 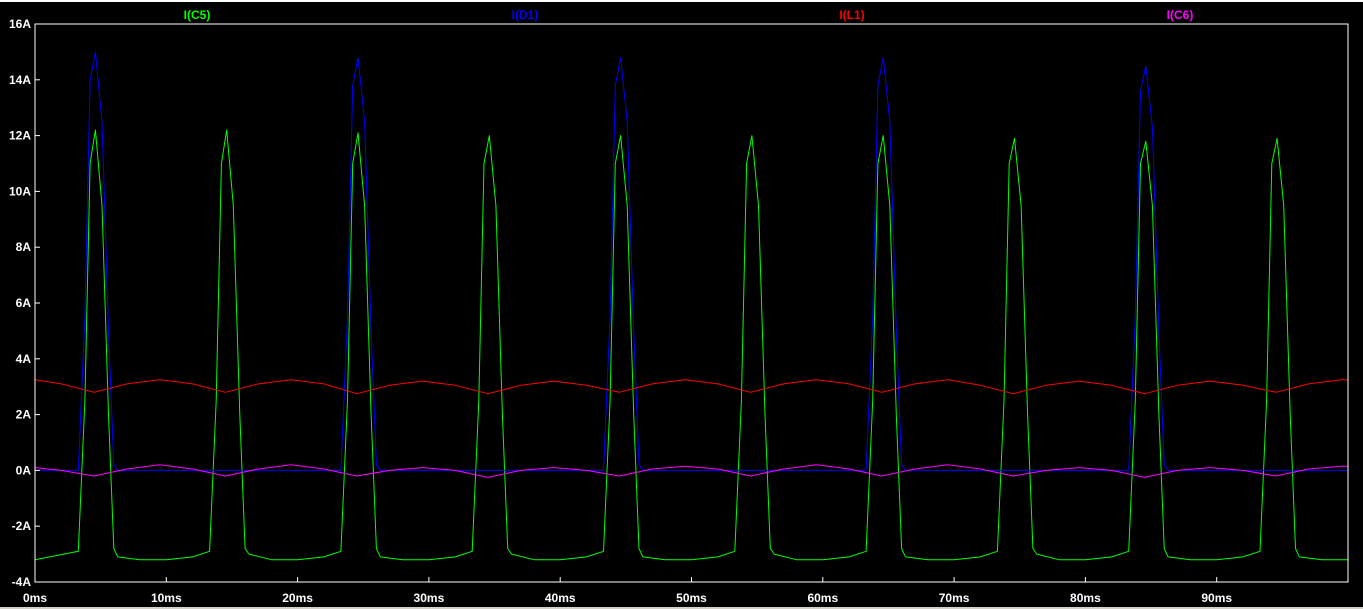 I want to click on x-tick-label: 0ms, so click(x=35, y=598).